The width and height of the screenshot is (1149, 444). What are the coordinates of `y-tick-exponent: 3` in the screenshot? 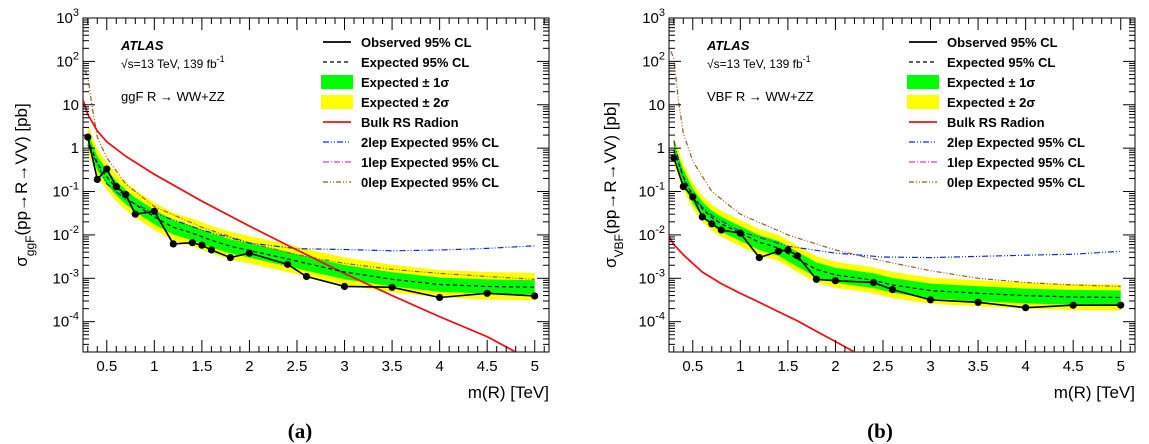 It's located at (76, 13).